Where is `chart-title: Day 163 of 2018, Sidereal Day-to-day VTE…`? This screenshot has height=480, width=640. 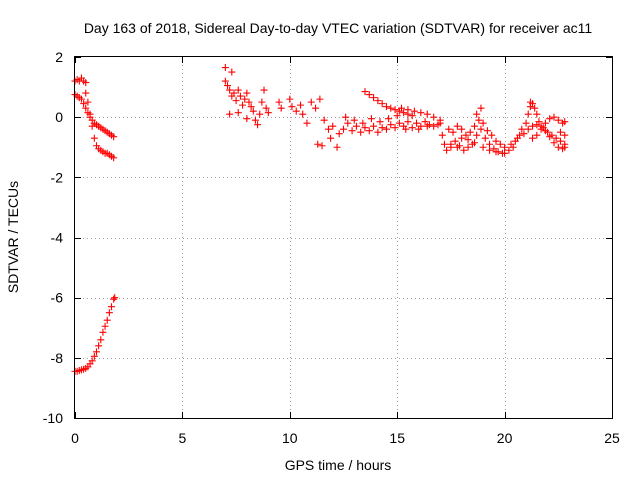
chart-title: Day 163 of 2018, Sidereal Day-to-day VTE… is located at coordinates (338, 28).